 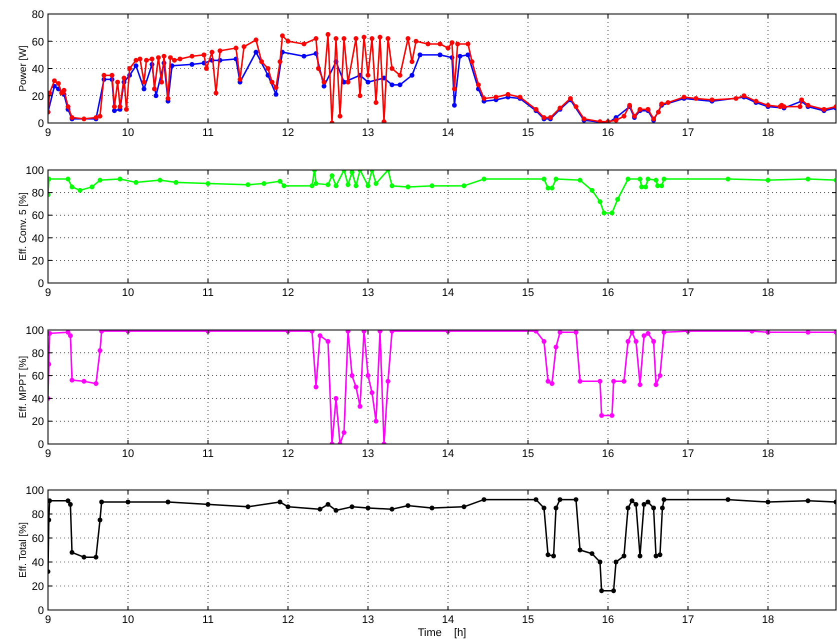 I want to click on y-tick-label: 80, so click(x=38, y=15).